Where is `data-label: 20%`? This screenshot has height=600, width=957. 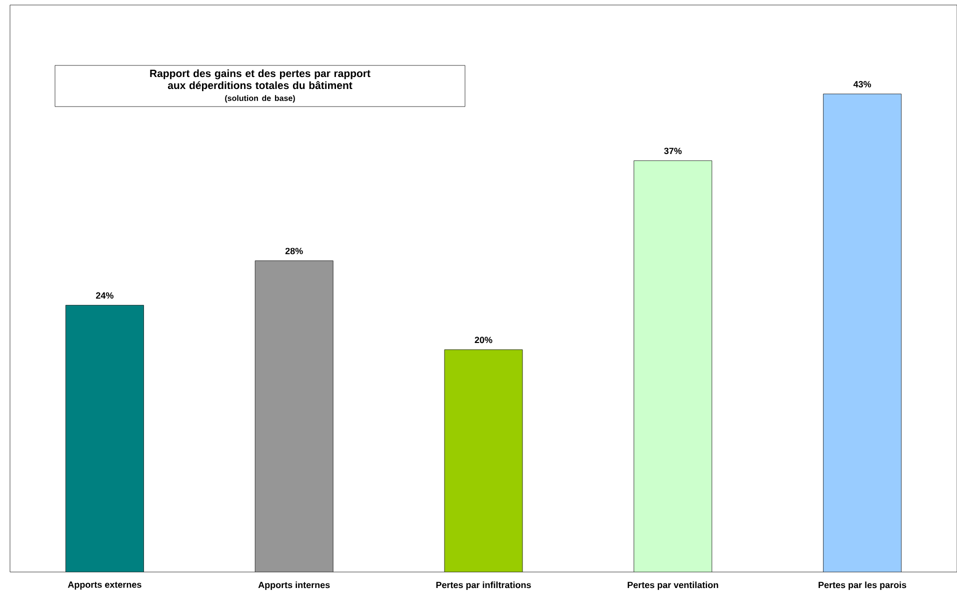 data-label: 20% is located at coordinates (483, 340).